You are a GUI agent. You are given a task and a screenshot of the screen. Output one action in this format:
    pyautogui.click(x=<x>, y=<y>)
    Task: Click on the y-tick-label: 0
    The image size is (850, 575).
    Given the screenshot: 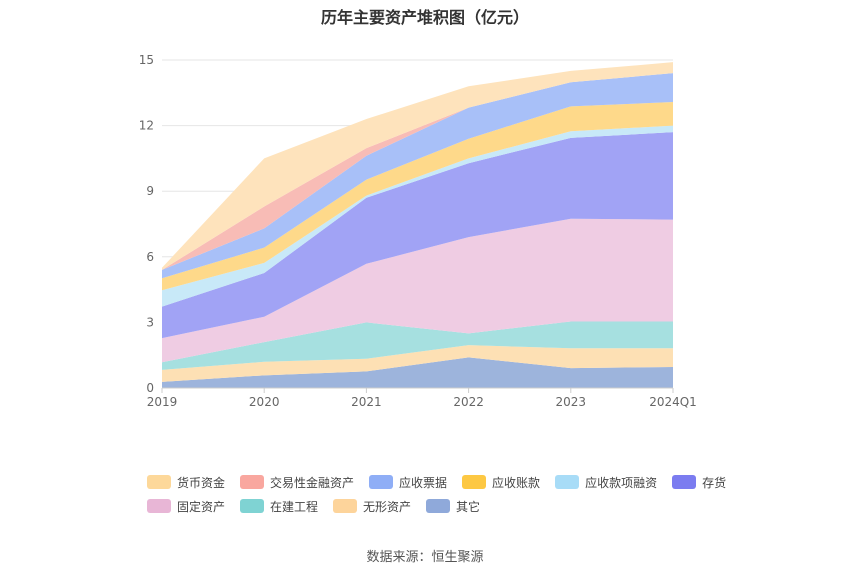 What is the action you would take?
    pyautogui.click(x=150, y=388)
    